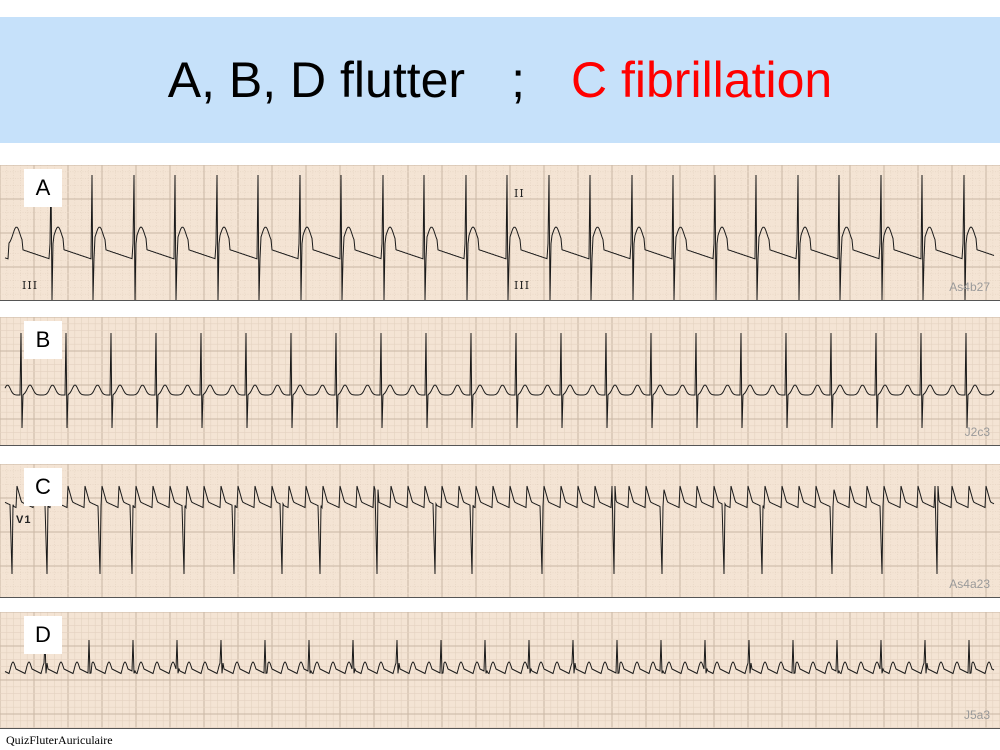 Image resolution: width=1000 pixels, height=750 pixels. Describe the element at coordinates (43, 340) in the screenshot. I see `strip-label-b: B` at that location.